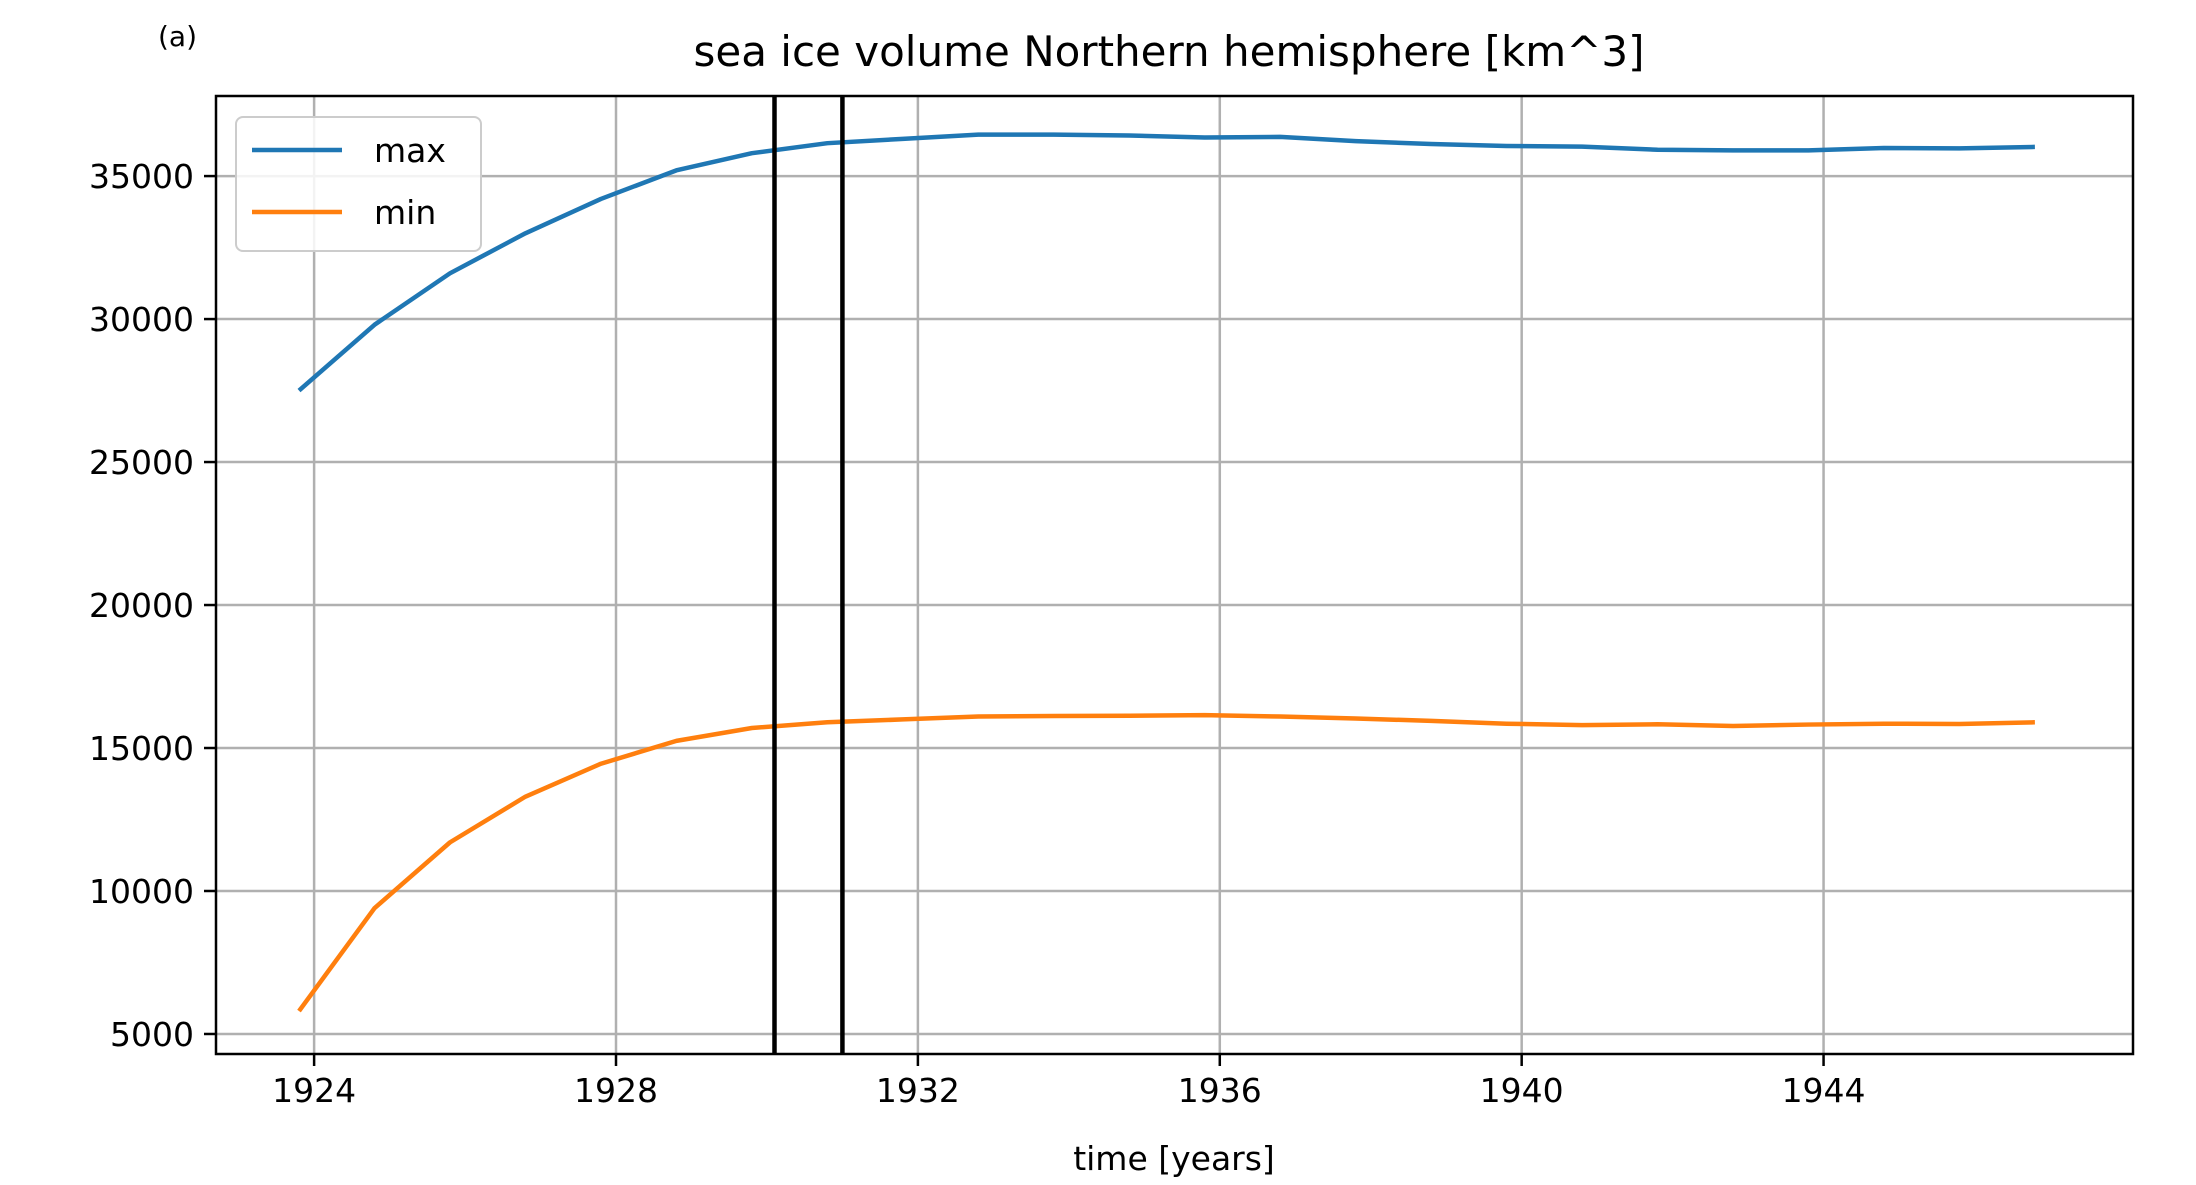  I want to click on panel-label: (a), so click(177, 36).